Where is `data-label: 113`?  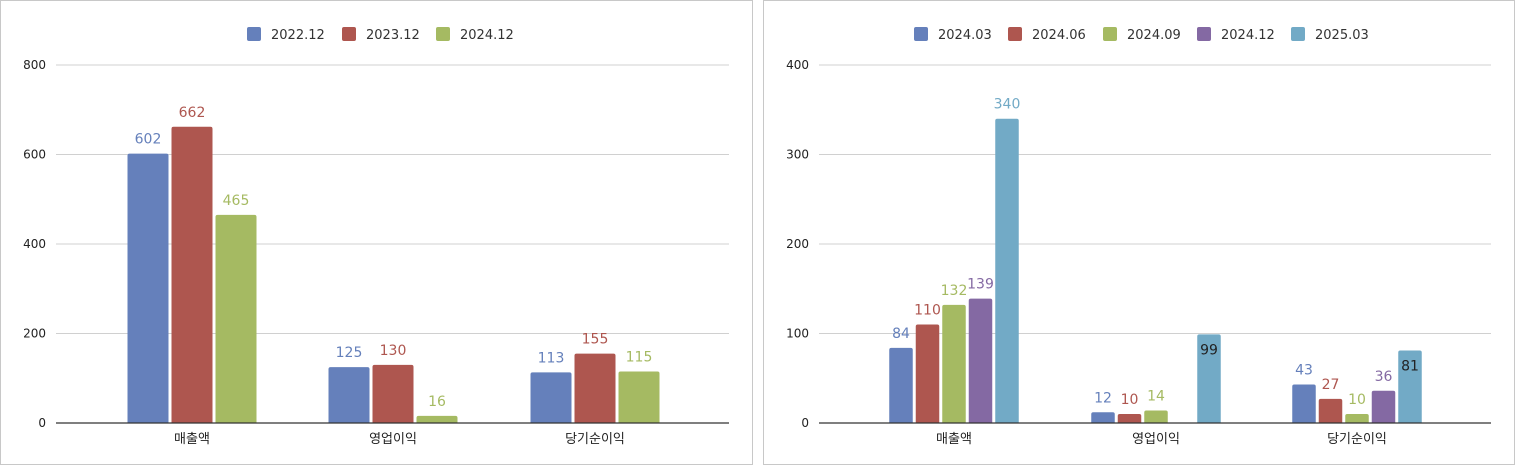 data-label: 113 is located at coordinates (551, 358).